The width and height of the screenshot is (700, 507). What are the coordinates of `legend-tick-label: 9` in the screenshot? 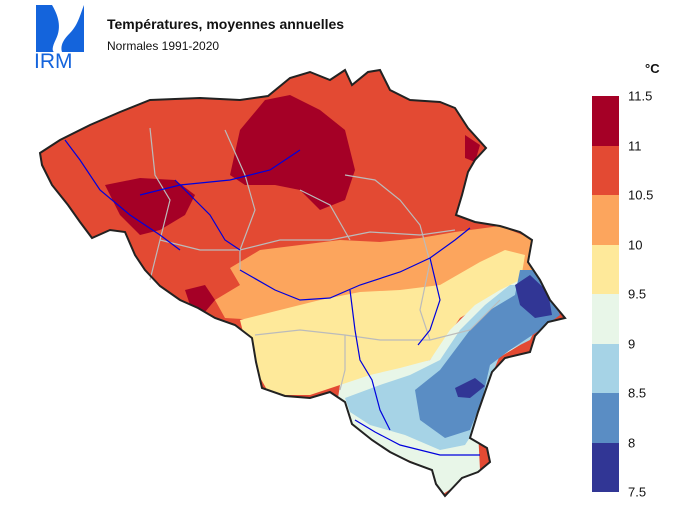 It's located at (632, 343).